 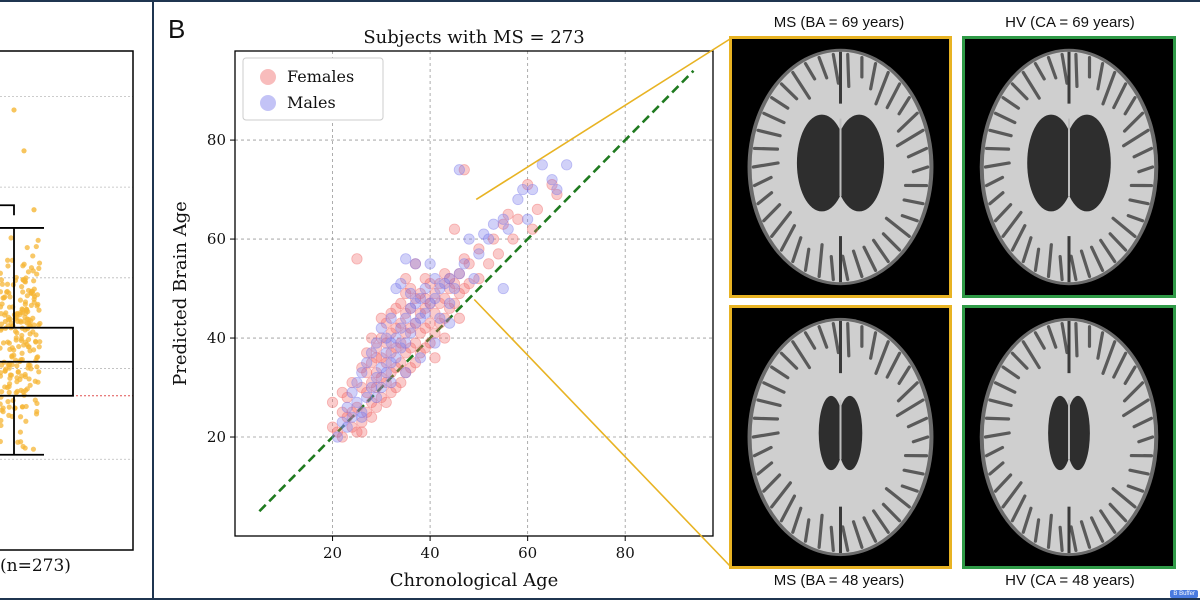 I want to click on x-tick-label-40: 40, so click(x=430, y=553).